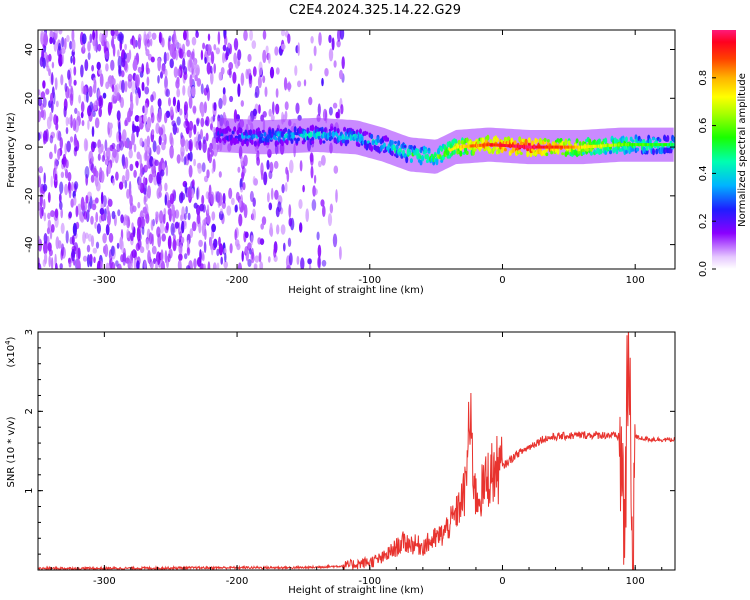 The width and height of the screenshot is (750, 600). Describe the element at coordinates (29, 411) in the screenshot. I see `y-tick-label: 2` at that location.